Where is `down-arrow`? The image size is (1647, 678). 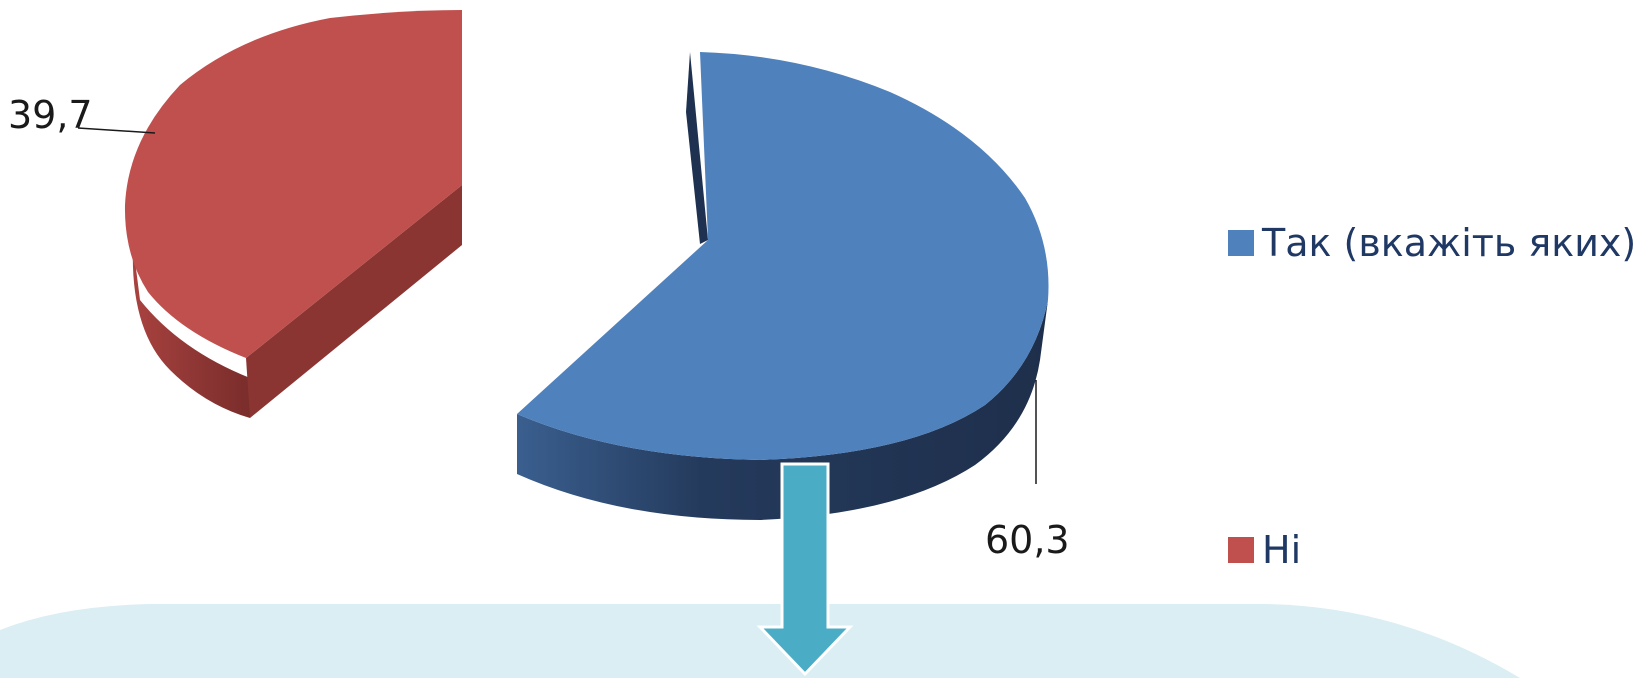 down-arrow is located at coordinates (805, 569).